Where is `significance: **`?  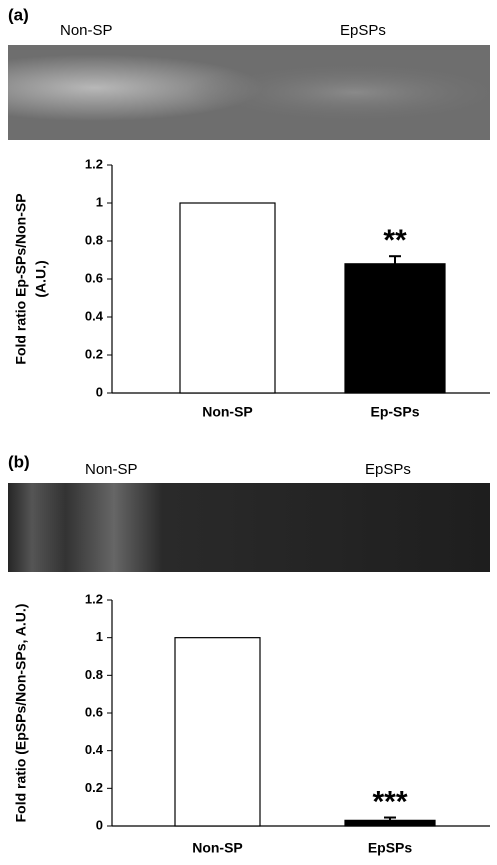
significance: ** is located at coordinates (395, 240).